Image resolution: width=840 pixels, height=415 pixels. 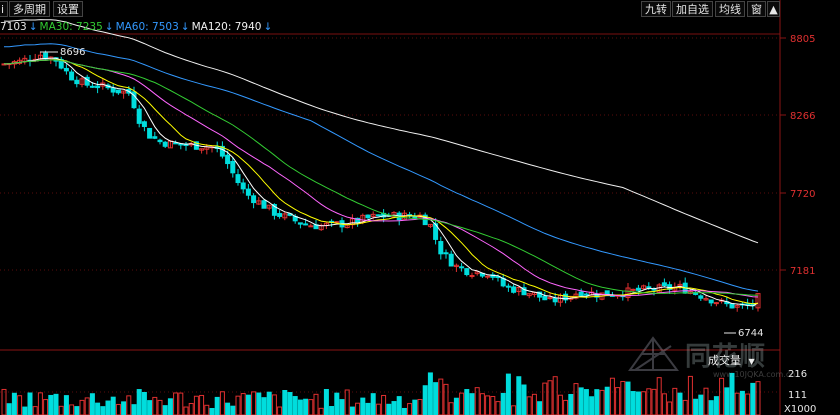 I want to click on chevron-down-icon: ▼, so click(x=751, y=361).